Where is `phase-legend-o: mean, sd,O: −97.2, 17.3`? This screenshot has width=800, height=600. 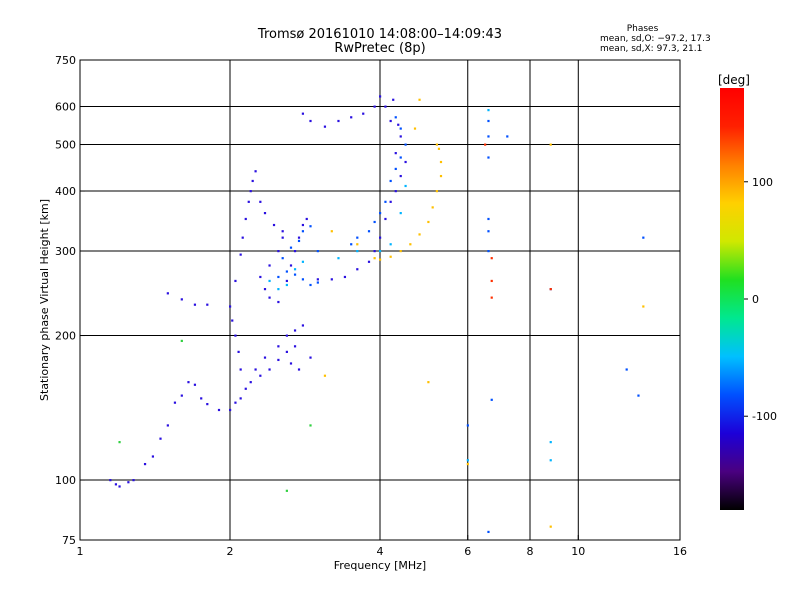 phase-legend-o: mean, sd,O: −97.2, 17.3 is located at coordinates (655, 39).